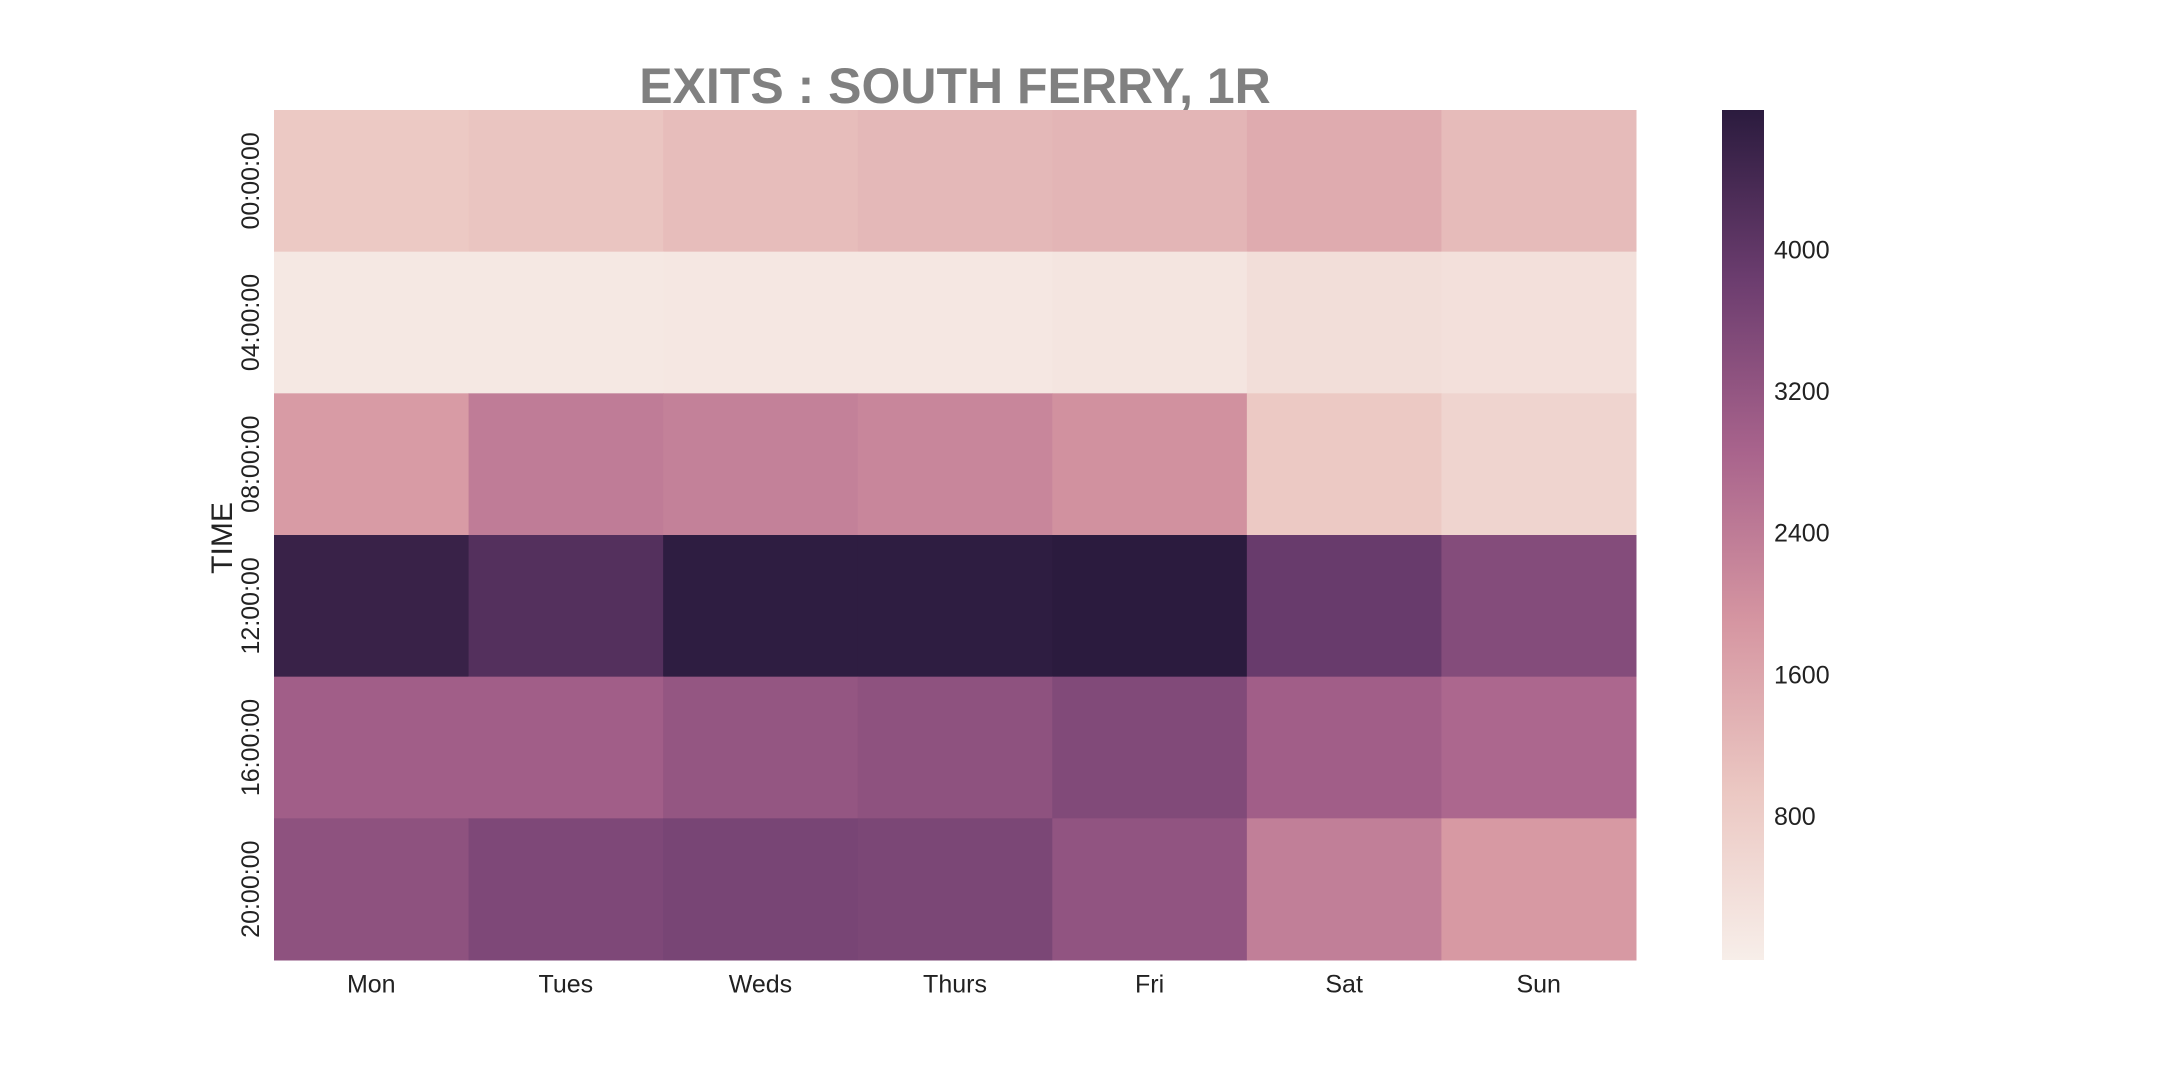 The height and width of the screenshot is (1080, 2160). I want to click on x-tick-label: Thurs, so click(955, 985).